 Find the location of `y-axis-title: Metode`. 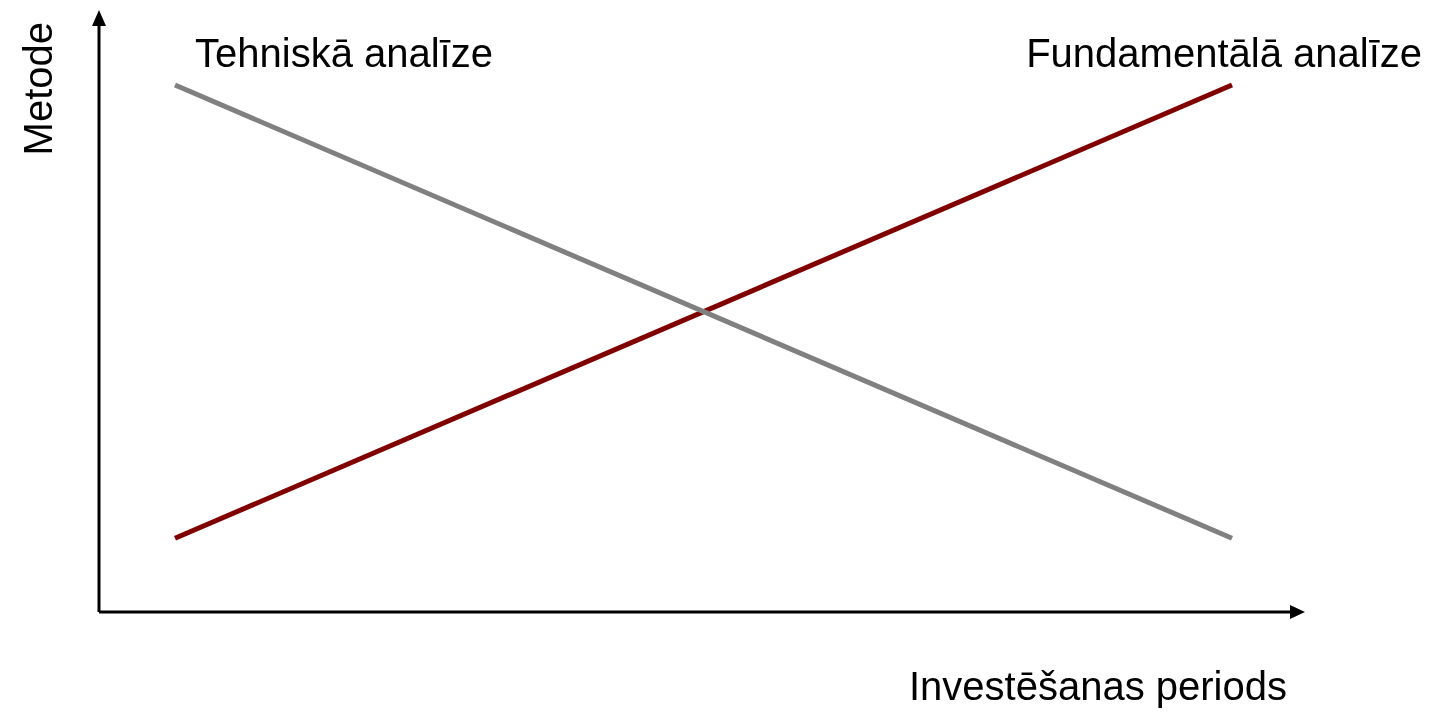

y-axis-title: Metode is located at coordinates (38, 89).